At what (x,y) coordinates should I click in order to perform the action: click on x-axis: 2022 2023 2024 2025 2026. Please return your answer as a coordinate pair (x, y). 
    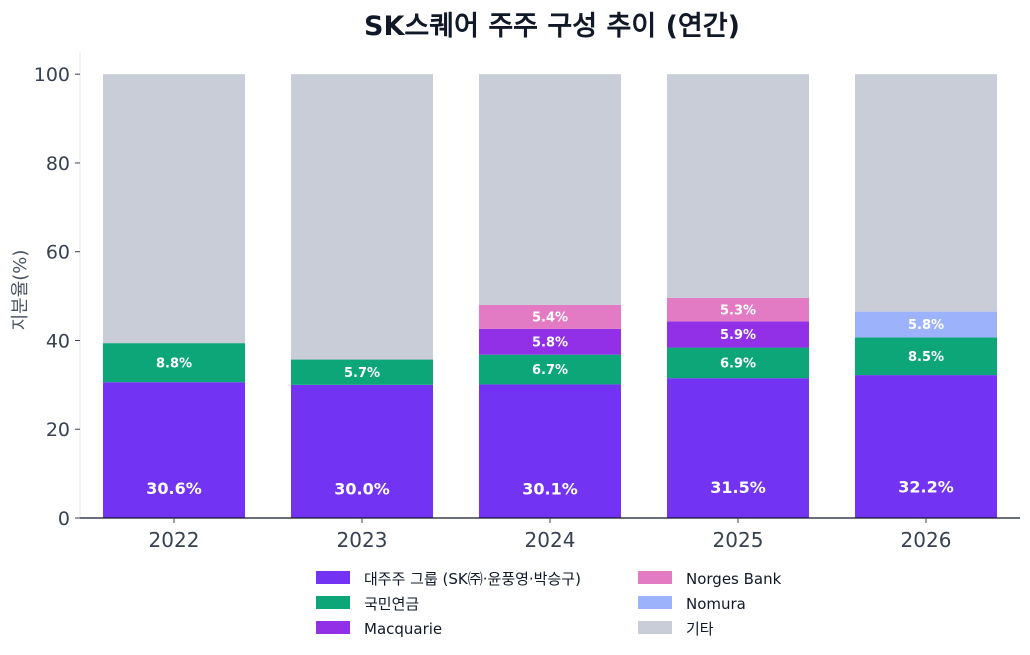
    Looking at the image, I should click on (550, 534).